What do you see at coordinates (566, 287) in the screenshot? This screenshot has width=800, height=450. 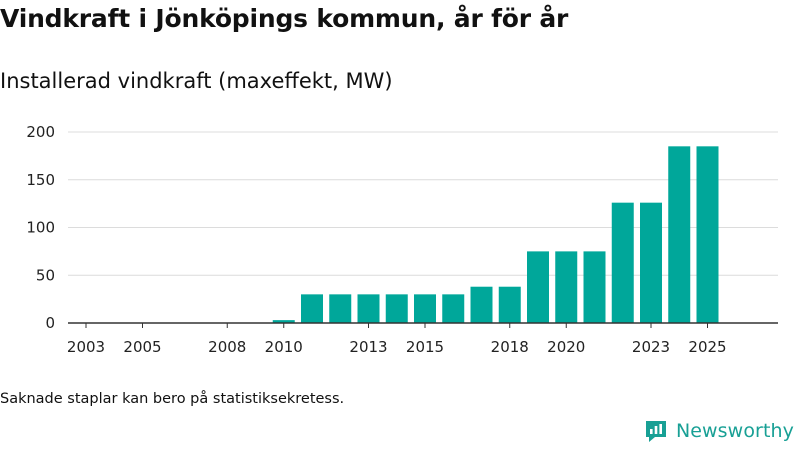 I see `bar-2020` at bounding box center [566, 287].